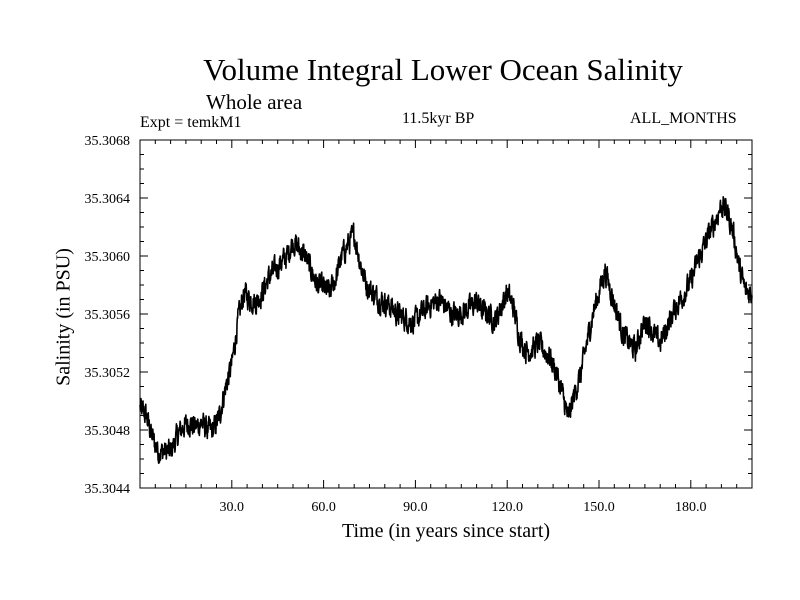 This screenshot has height=600, width=800. Describe the element at coordinates (438, 118) in the screenshot. I see `period-label: 11.5kyr BP` at that location.